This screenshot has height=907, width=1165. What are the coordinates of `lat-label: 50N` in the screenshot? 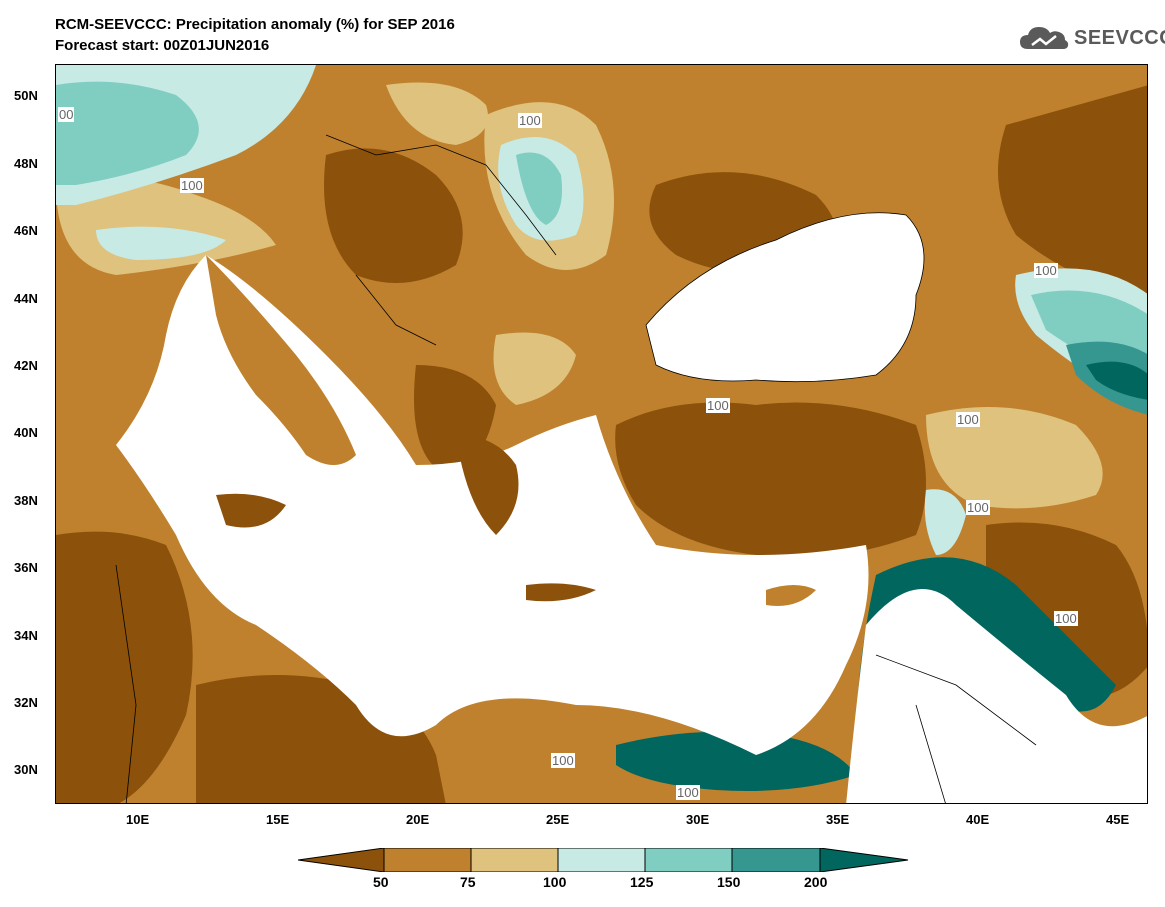 It's located at (26, 95).